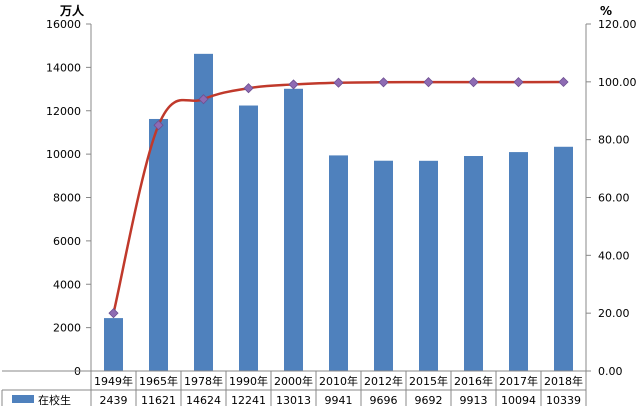 The height and width of the screenshot is (406, 640). What do you see at coordinates (67, 284) in the screenshot?
I see `left-axis-tick-label: 4000` at bounding box center [67, 284].